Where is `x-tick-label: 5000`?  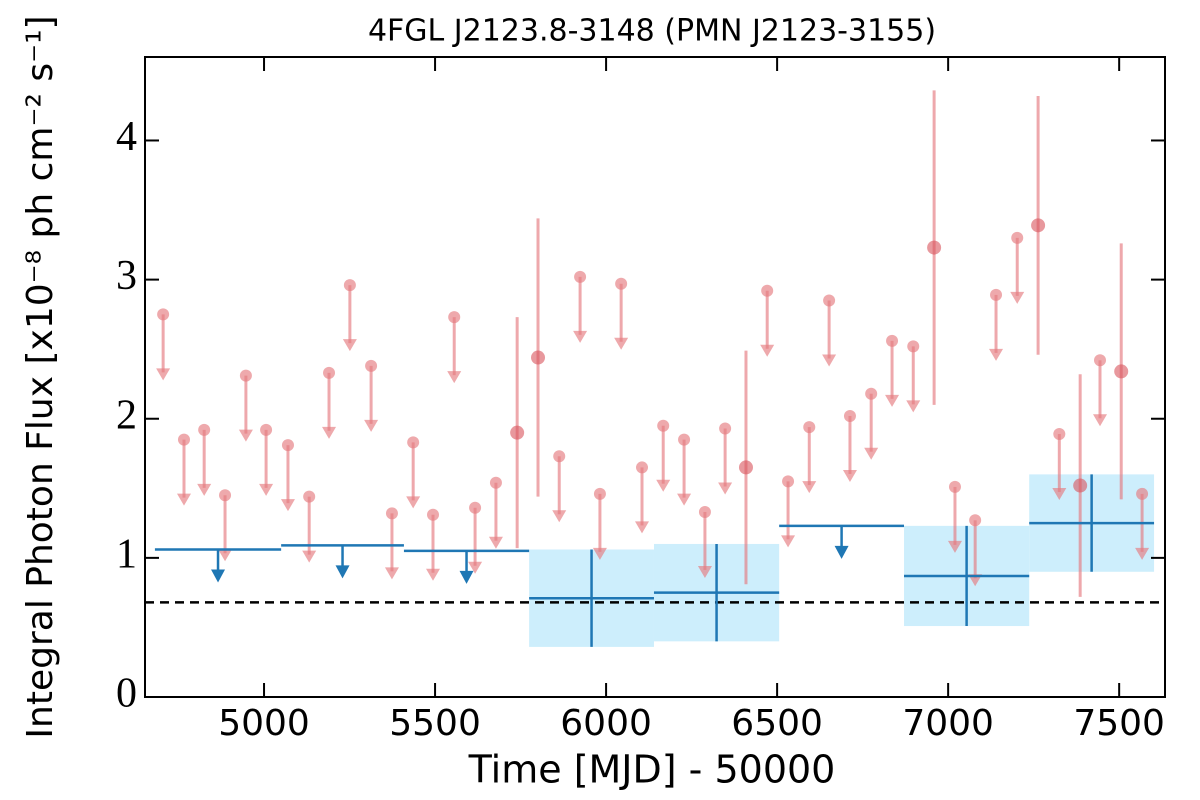
x-tick-label: 5000 is located at coordinates (264, 723).